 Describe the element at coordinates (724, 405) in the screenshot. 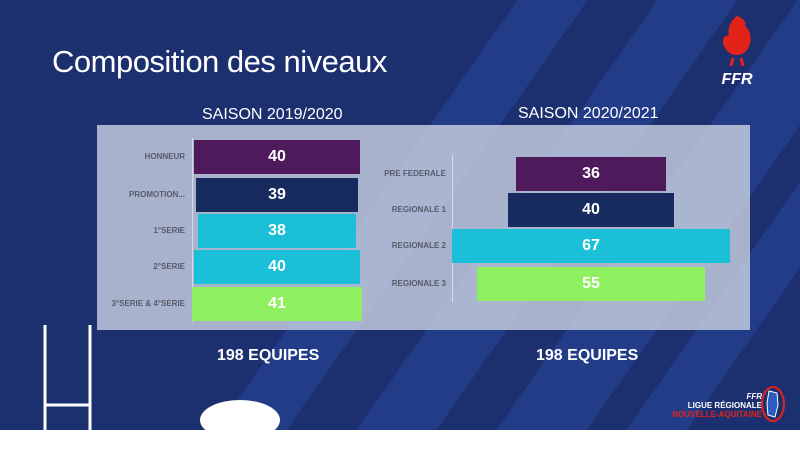

I see `ligue-name: LIGUE RÉGIONALE` at that location.